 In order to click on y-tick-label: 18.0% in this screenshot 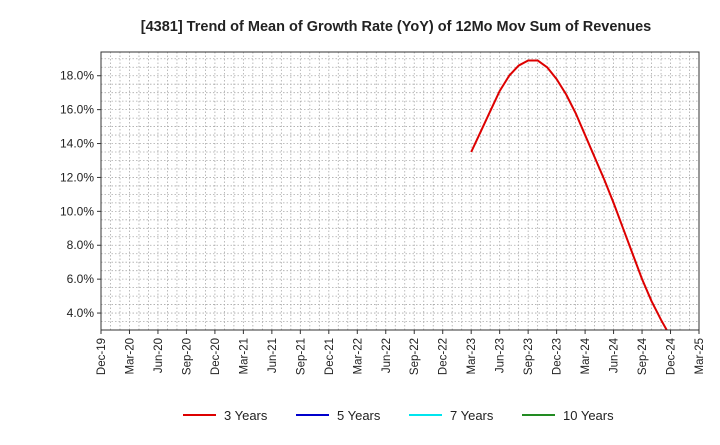, I will do `click(77, 76)`.